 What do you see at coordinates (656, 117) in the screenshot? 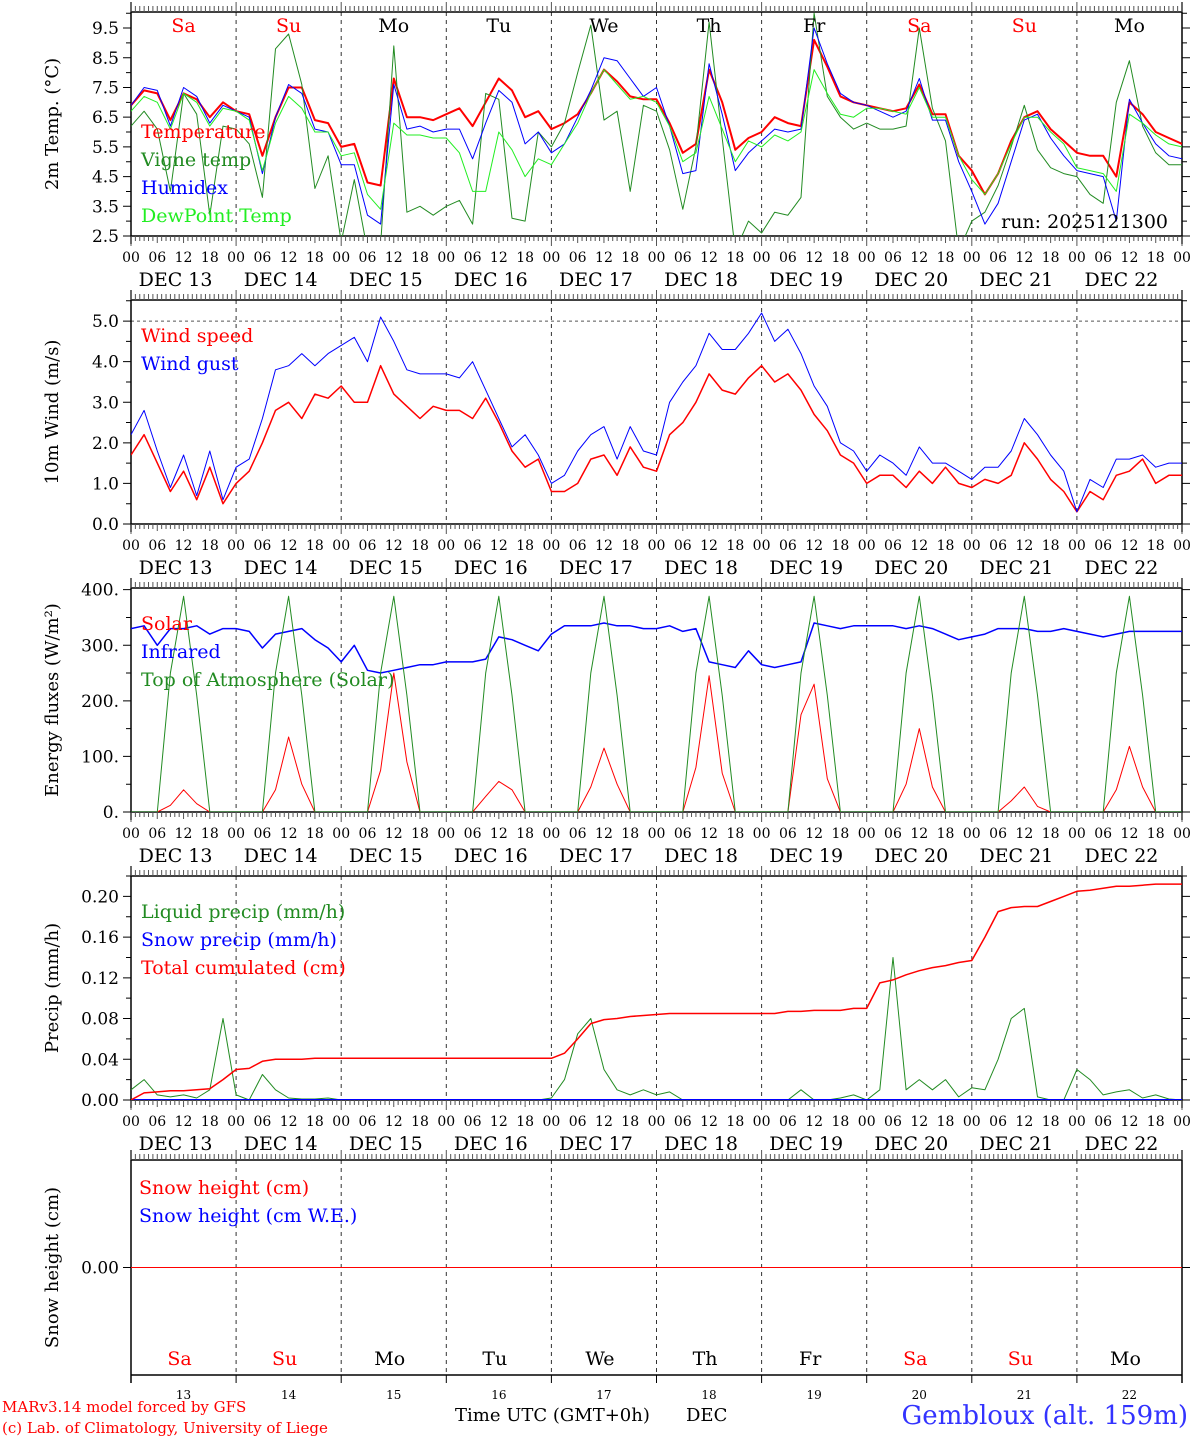
I see `series-temperature` at bounding box center [656, 117].